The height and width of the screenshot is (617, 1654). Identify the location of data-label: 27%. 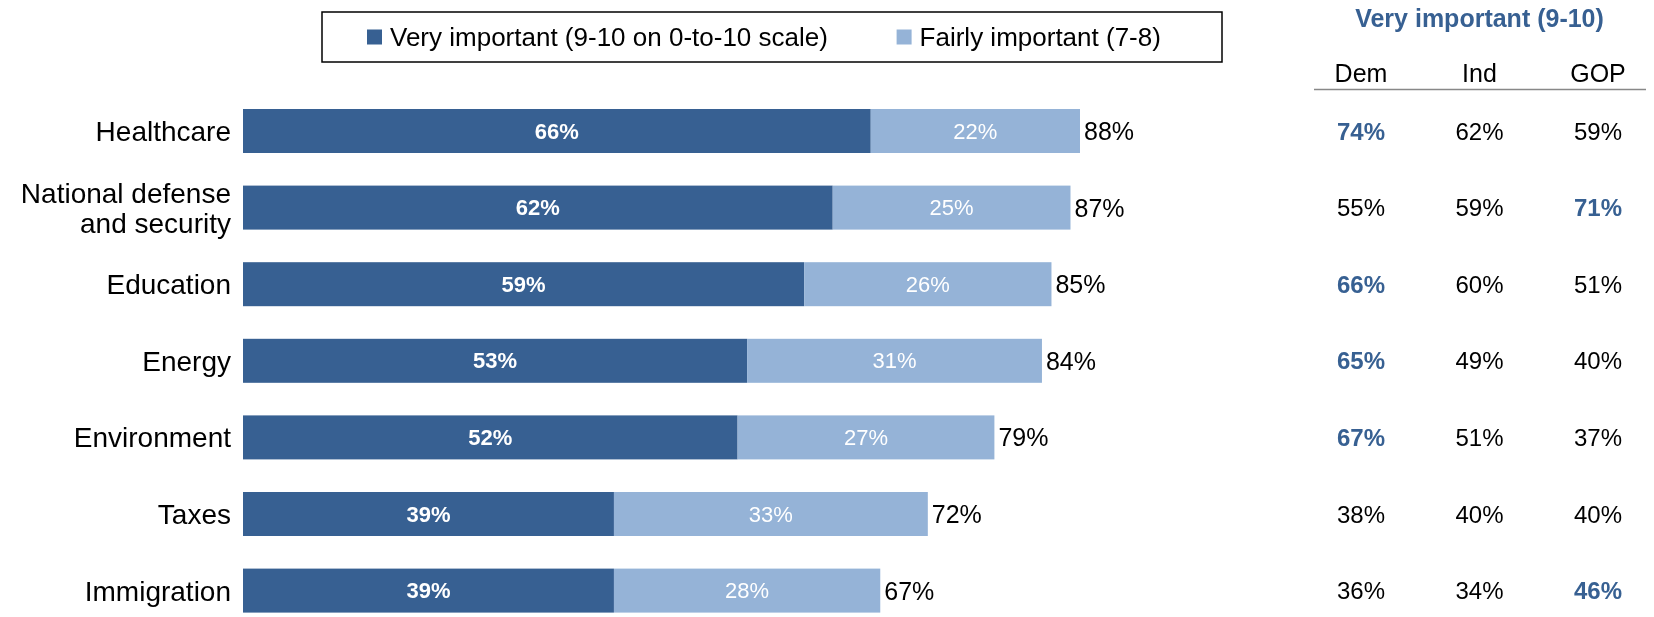
(866, 437).